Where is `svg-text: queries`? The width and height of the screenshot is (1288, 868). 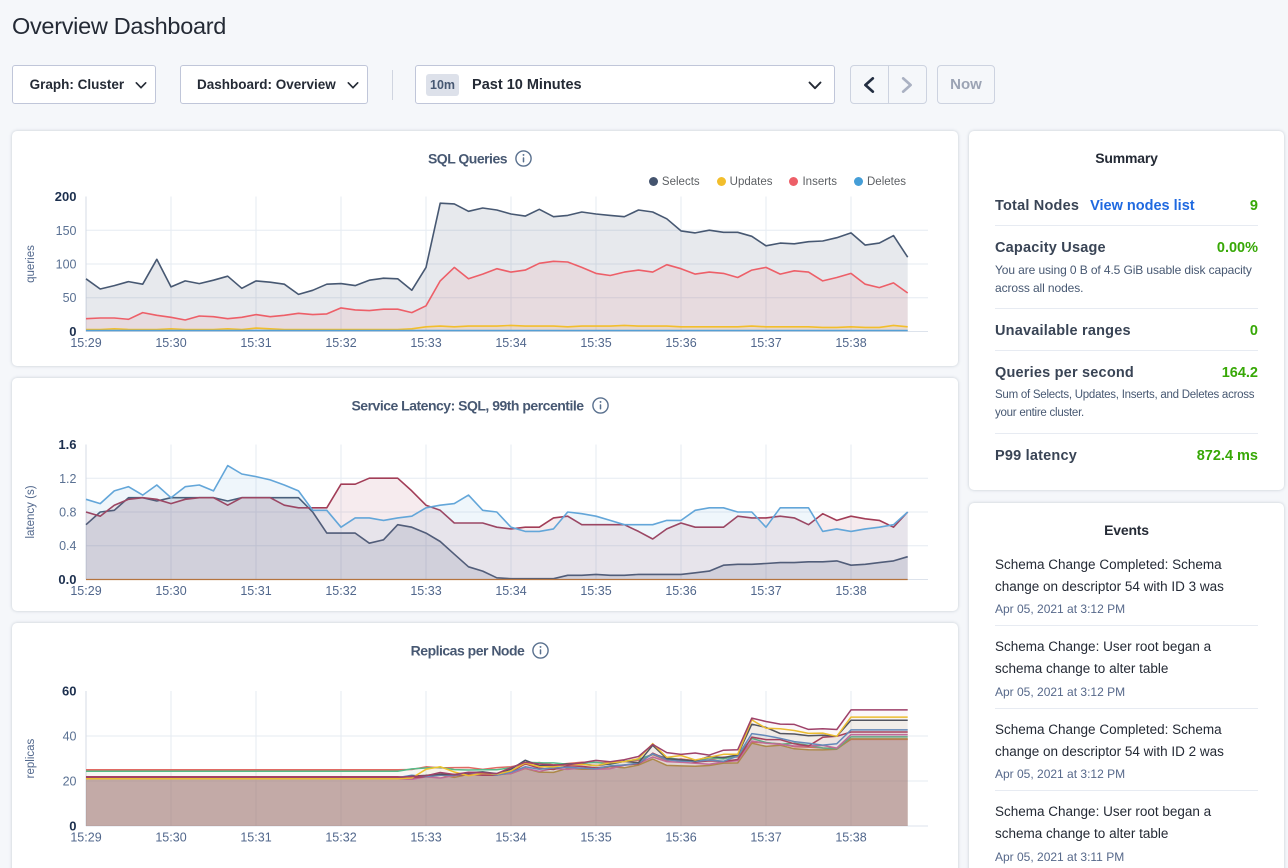
svg-text: queries is located at coordinates (31, 264).